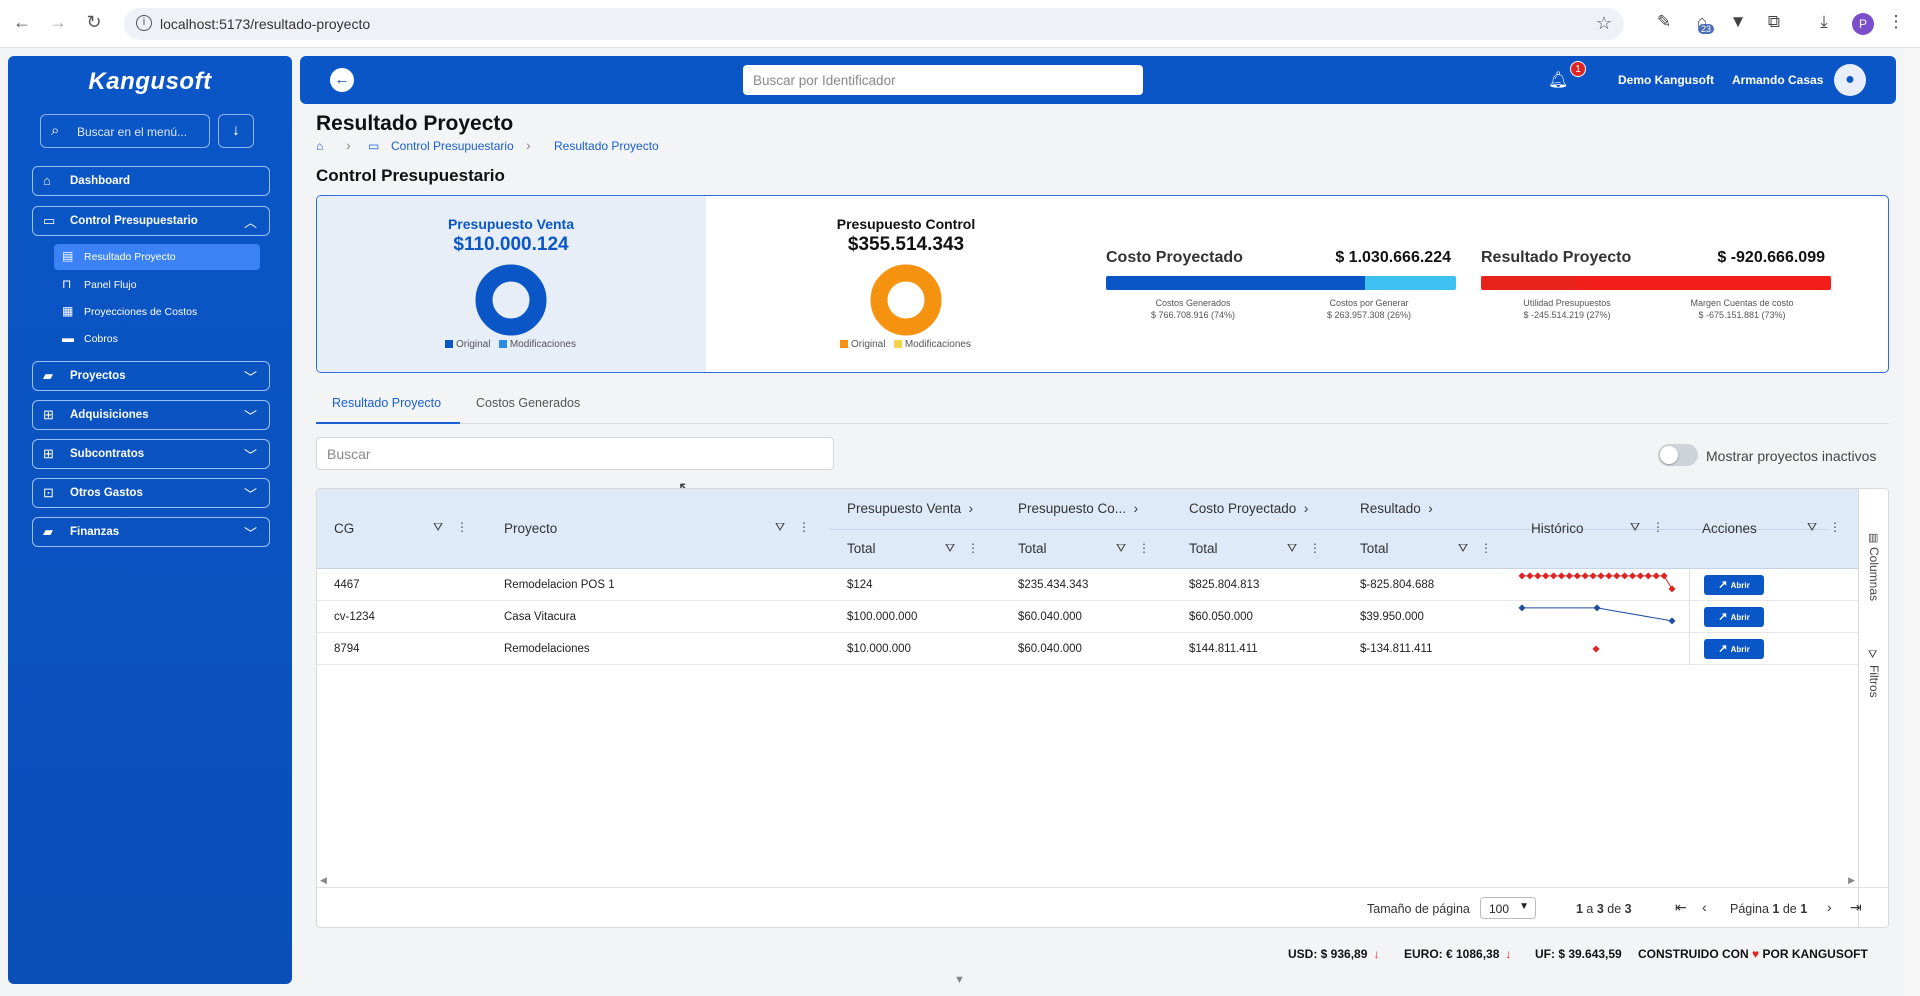 This screenshot has width=1920, height=996. Describe the element at coordinates (452, 146) in the screenshot. I see `breadcrumb-control-presupuestario: Control Presupuestario` at that location.